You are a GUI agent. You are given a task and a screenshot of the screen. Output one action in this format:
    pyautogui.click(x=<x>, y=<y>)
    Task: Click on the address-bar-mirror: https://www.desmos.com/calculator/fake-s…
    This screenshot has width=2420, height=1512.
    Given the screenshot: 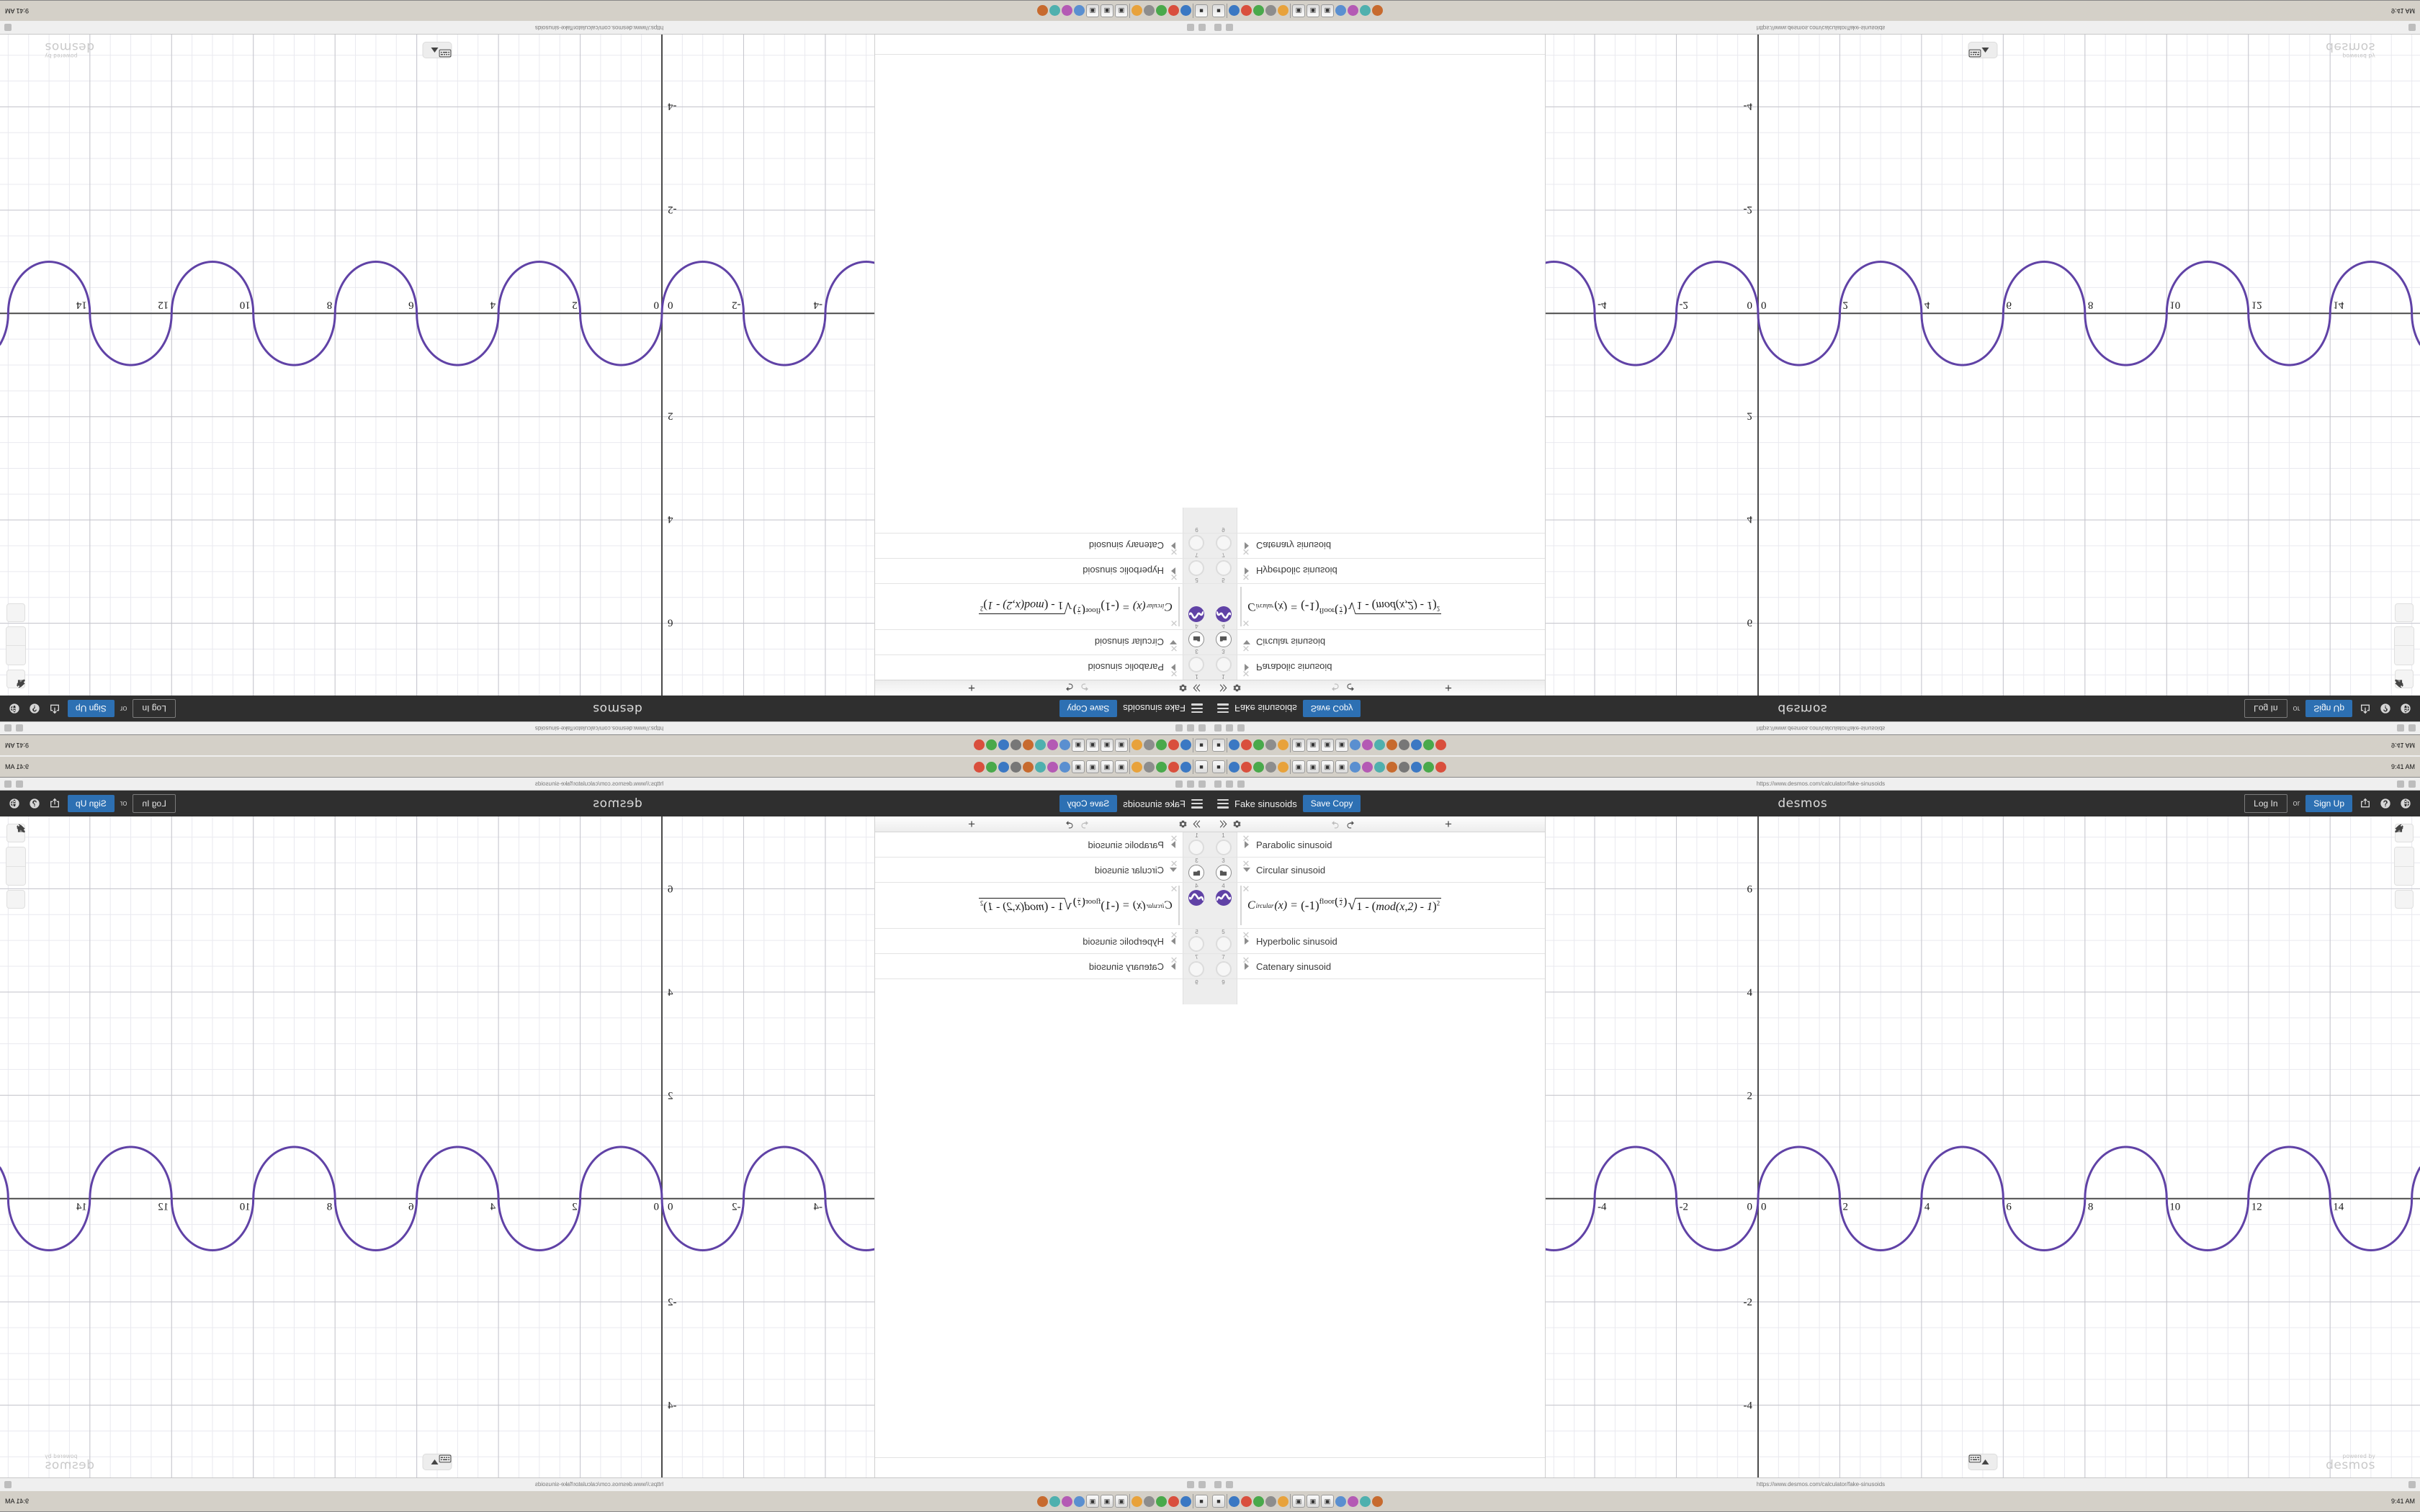 What is the action you would take?
    pyautogui.click(x=1821, y=27)
    